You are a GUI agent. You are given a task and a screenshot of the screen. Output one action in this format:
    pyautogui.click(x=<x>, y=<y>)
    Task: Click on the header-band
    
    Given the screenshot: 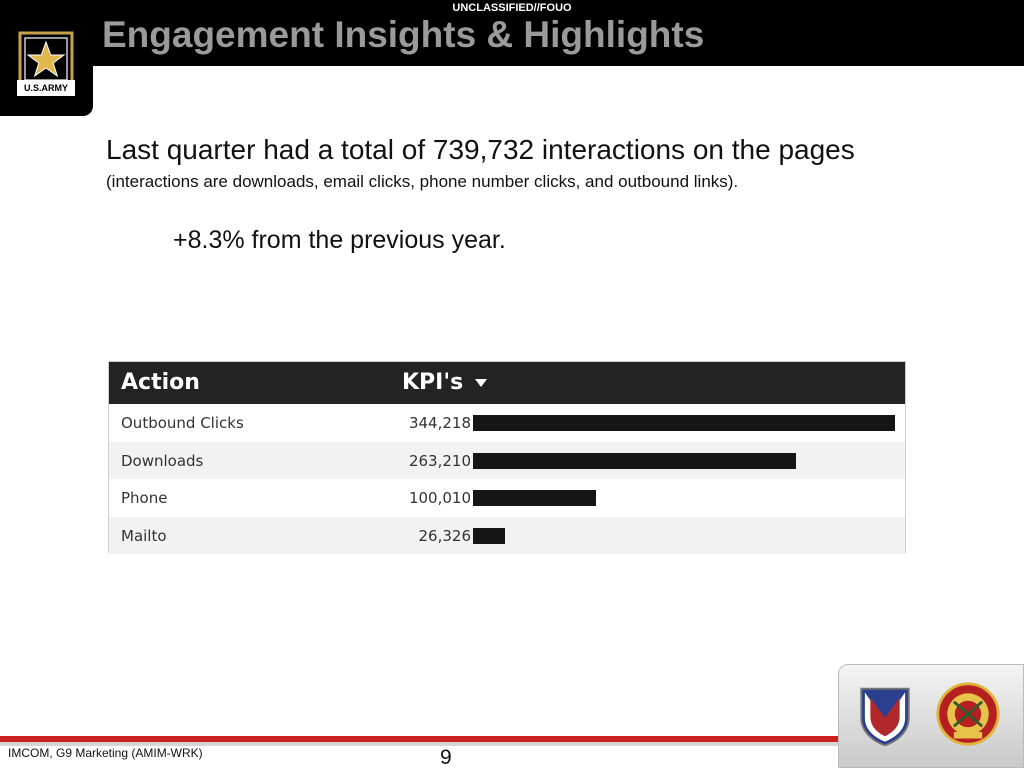 What is the action you would take?
    pyautogui.click(x=512, y=33)
    